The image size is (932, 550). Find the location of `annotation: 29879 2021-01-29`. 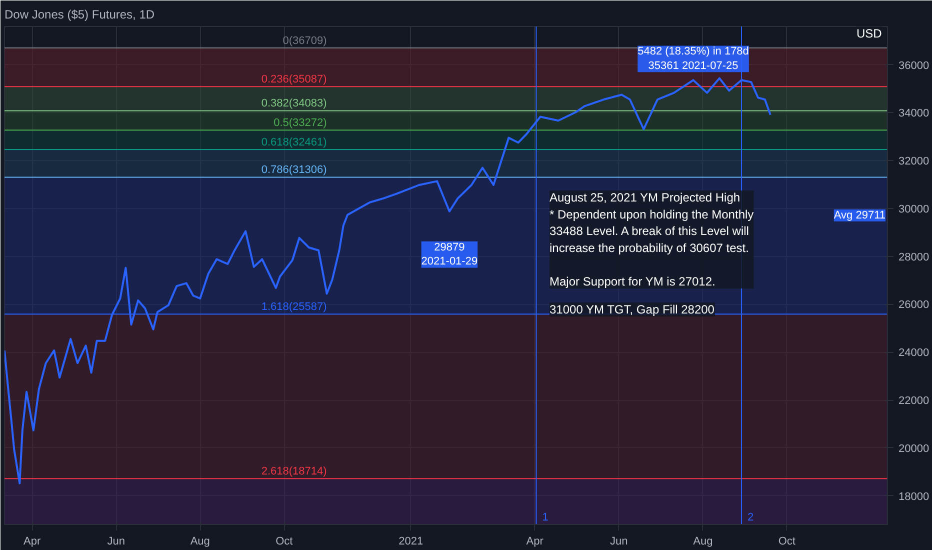

annotation: 29879 2021-01-29 is located at coordinates (449, 254).